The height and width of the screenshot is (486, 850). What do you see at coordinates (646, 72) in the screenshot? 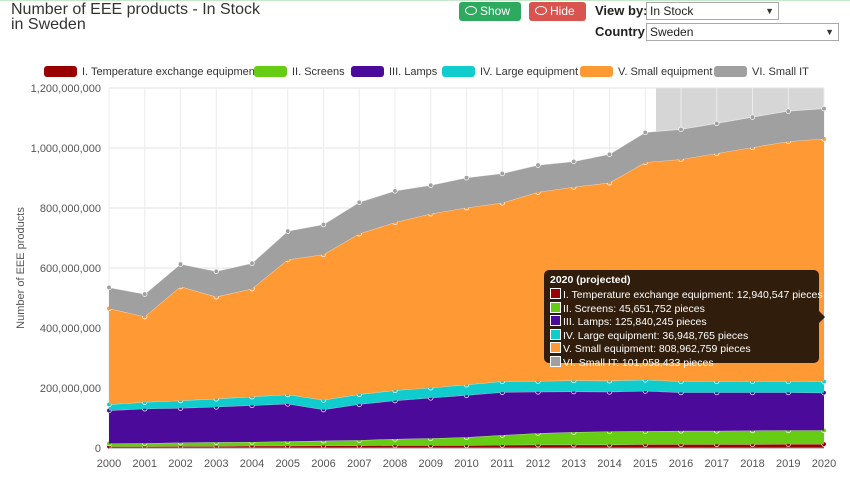
I see `legend-item-small: V. Small equipment` at bounding box center [646, 72].